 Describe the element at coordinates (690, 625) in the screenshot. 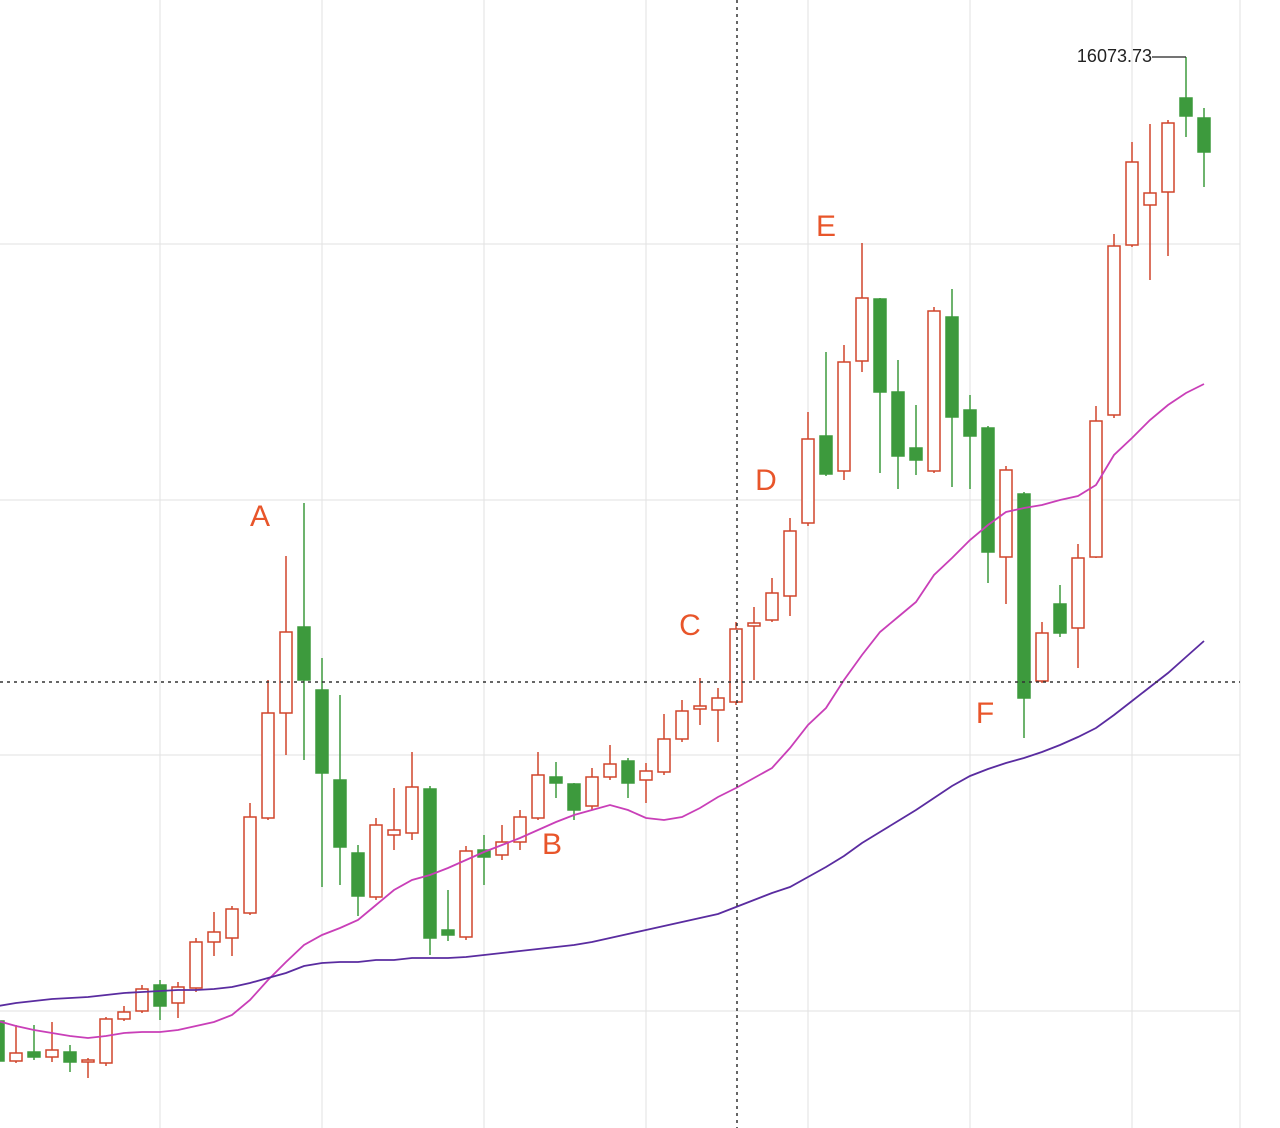

I see `annotation: C` at that location.